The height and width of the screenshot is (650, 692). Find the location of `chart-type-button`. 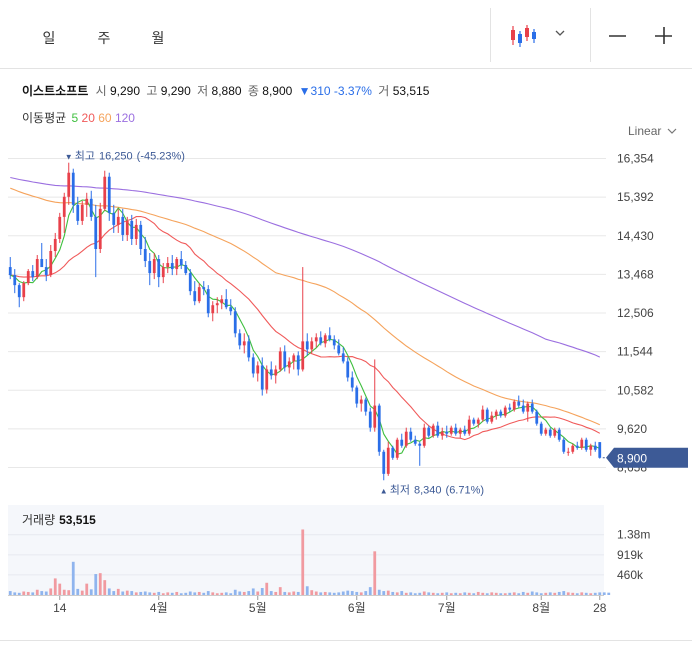

chart-type-button is located at coordinates (535, 36).